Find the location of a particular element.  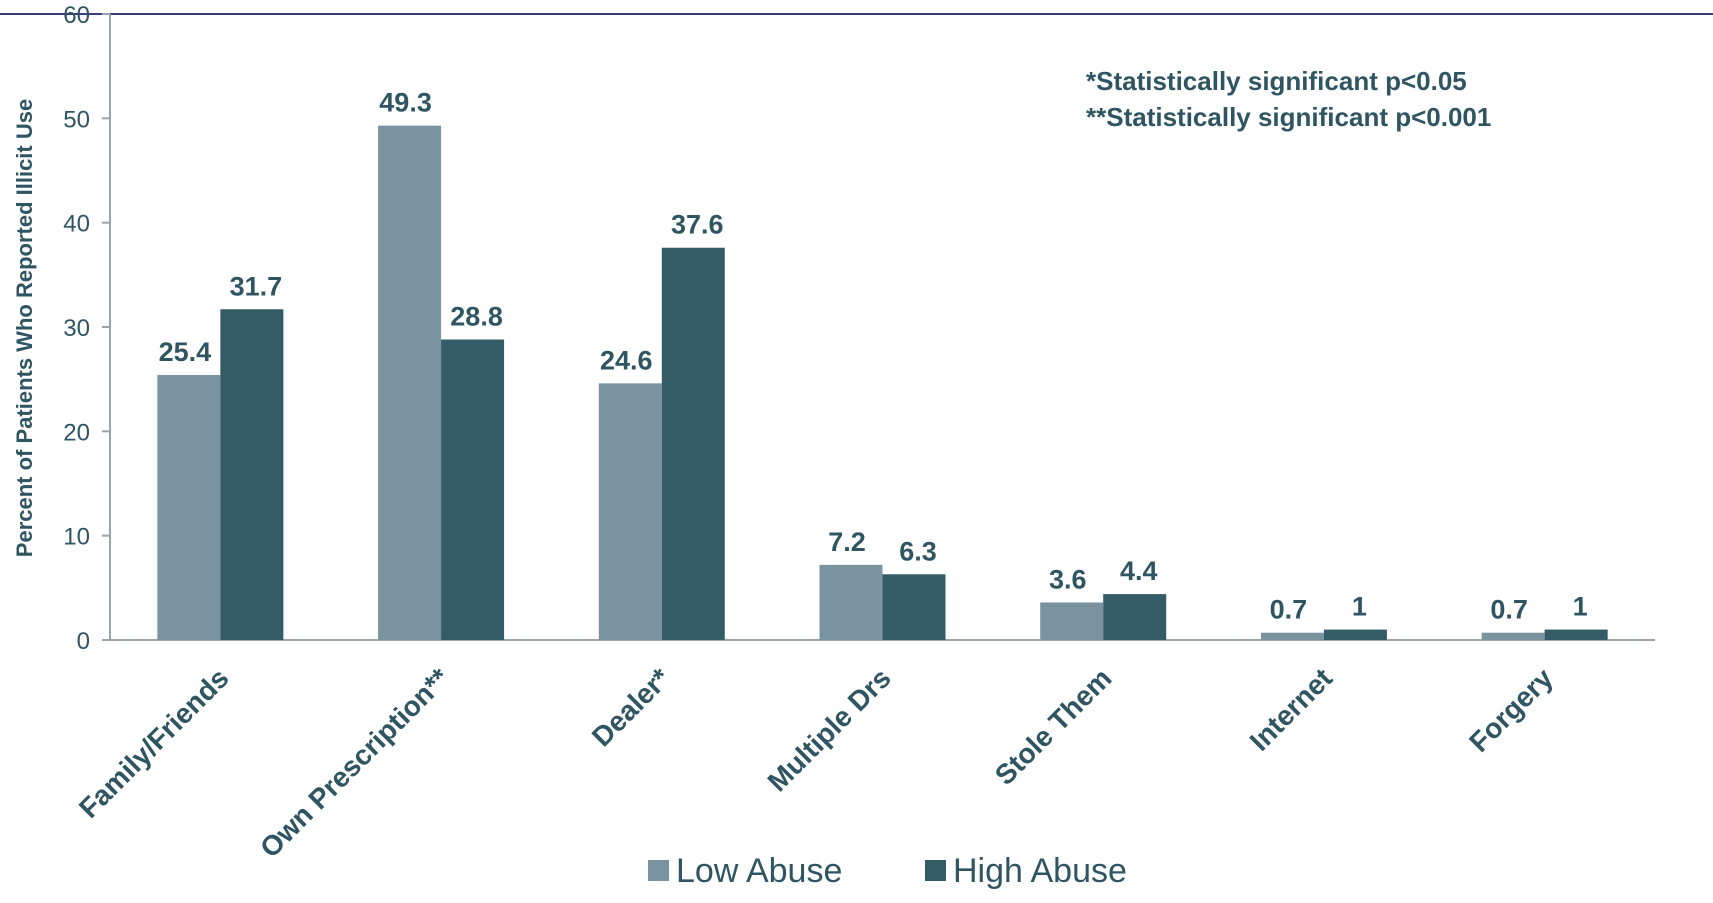

x-category-label: Dealer* is located at coordinates (631, 707).